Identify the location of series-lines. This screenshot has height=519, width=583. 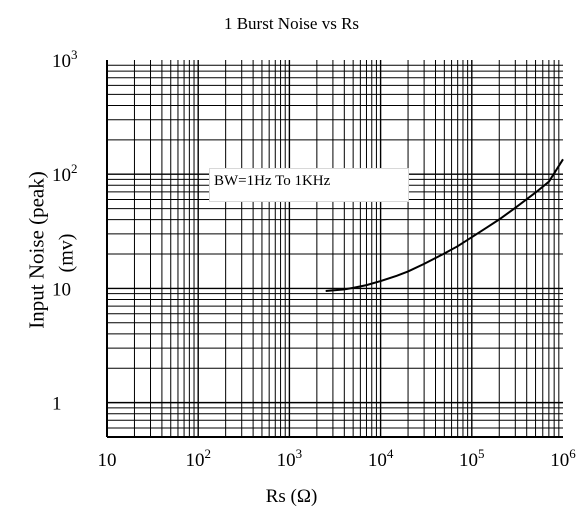
(444, 225).